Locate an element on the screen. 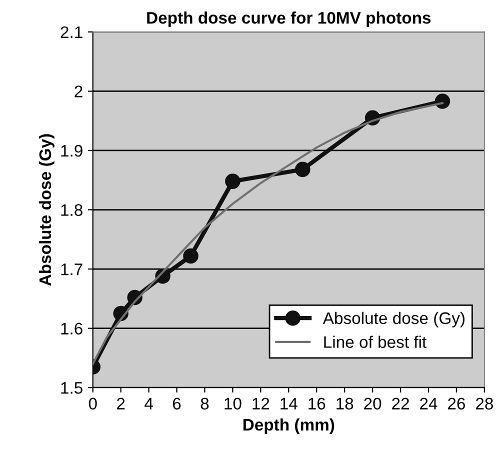 This screenshot has width=502, height=456. x-tick-label: 8 is located at coordinates (204, 404).